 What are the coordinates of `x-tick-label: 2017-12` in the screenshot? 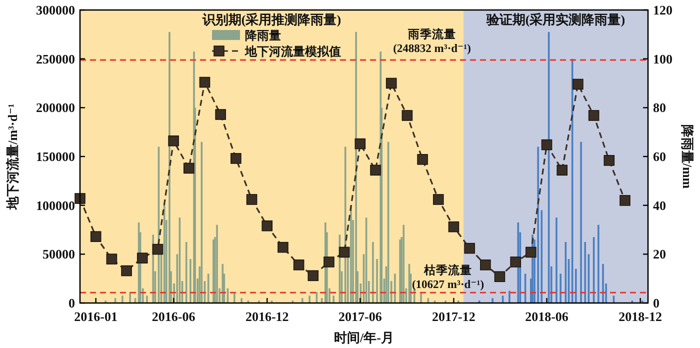 It's located at (454, 316).